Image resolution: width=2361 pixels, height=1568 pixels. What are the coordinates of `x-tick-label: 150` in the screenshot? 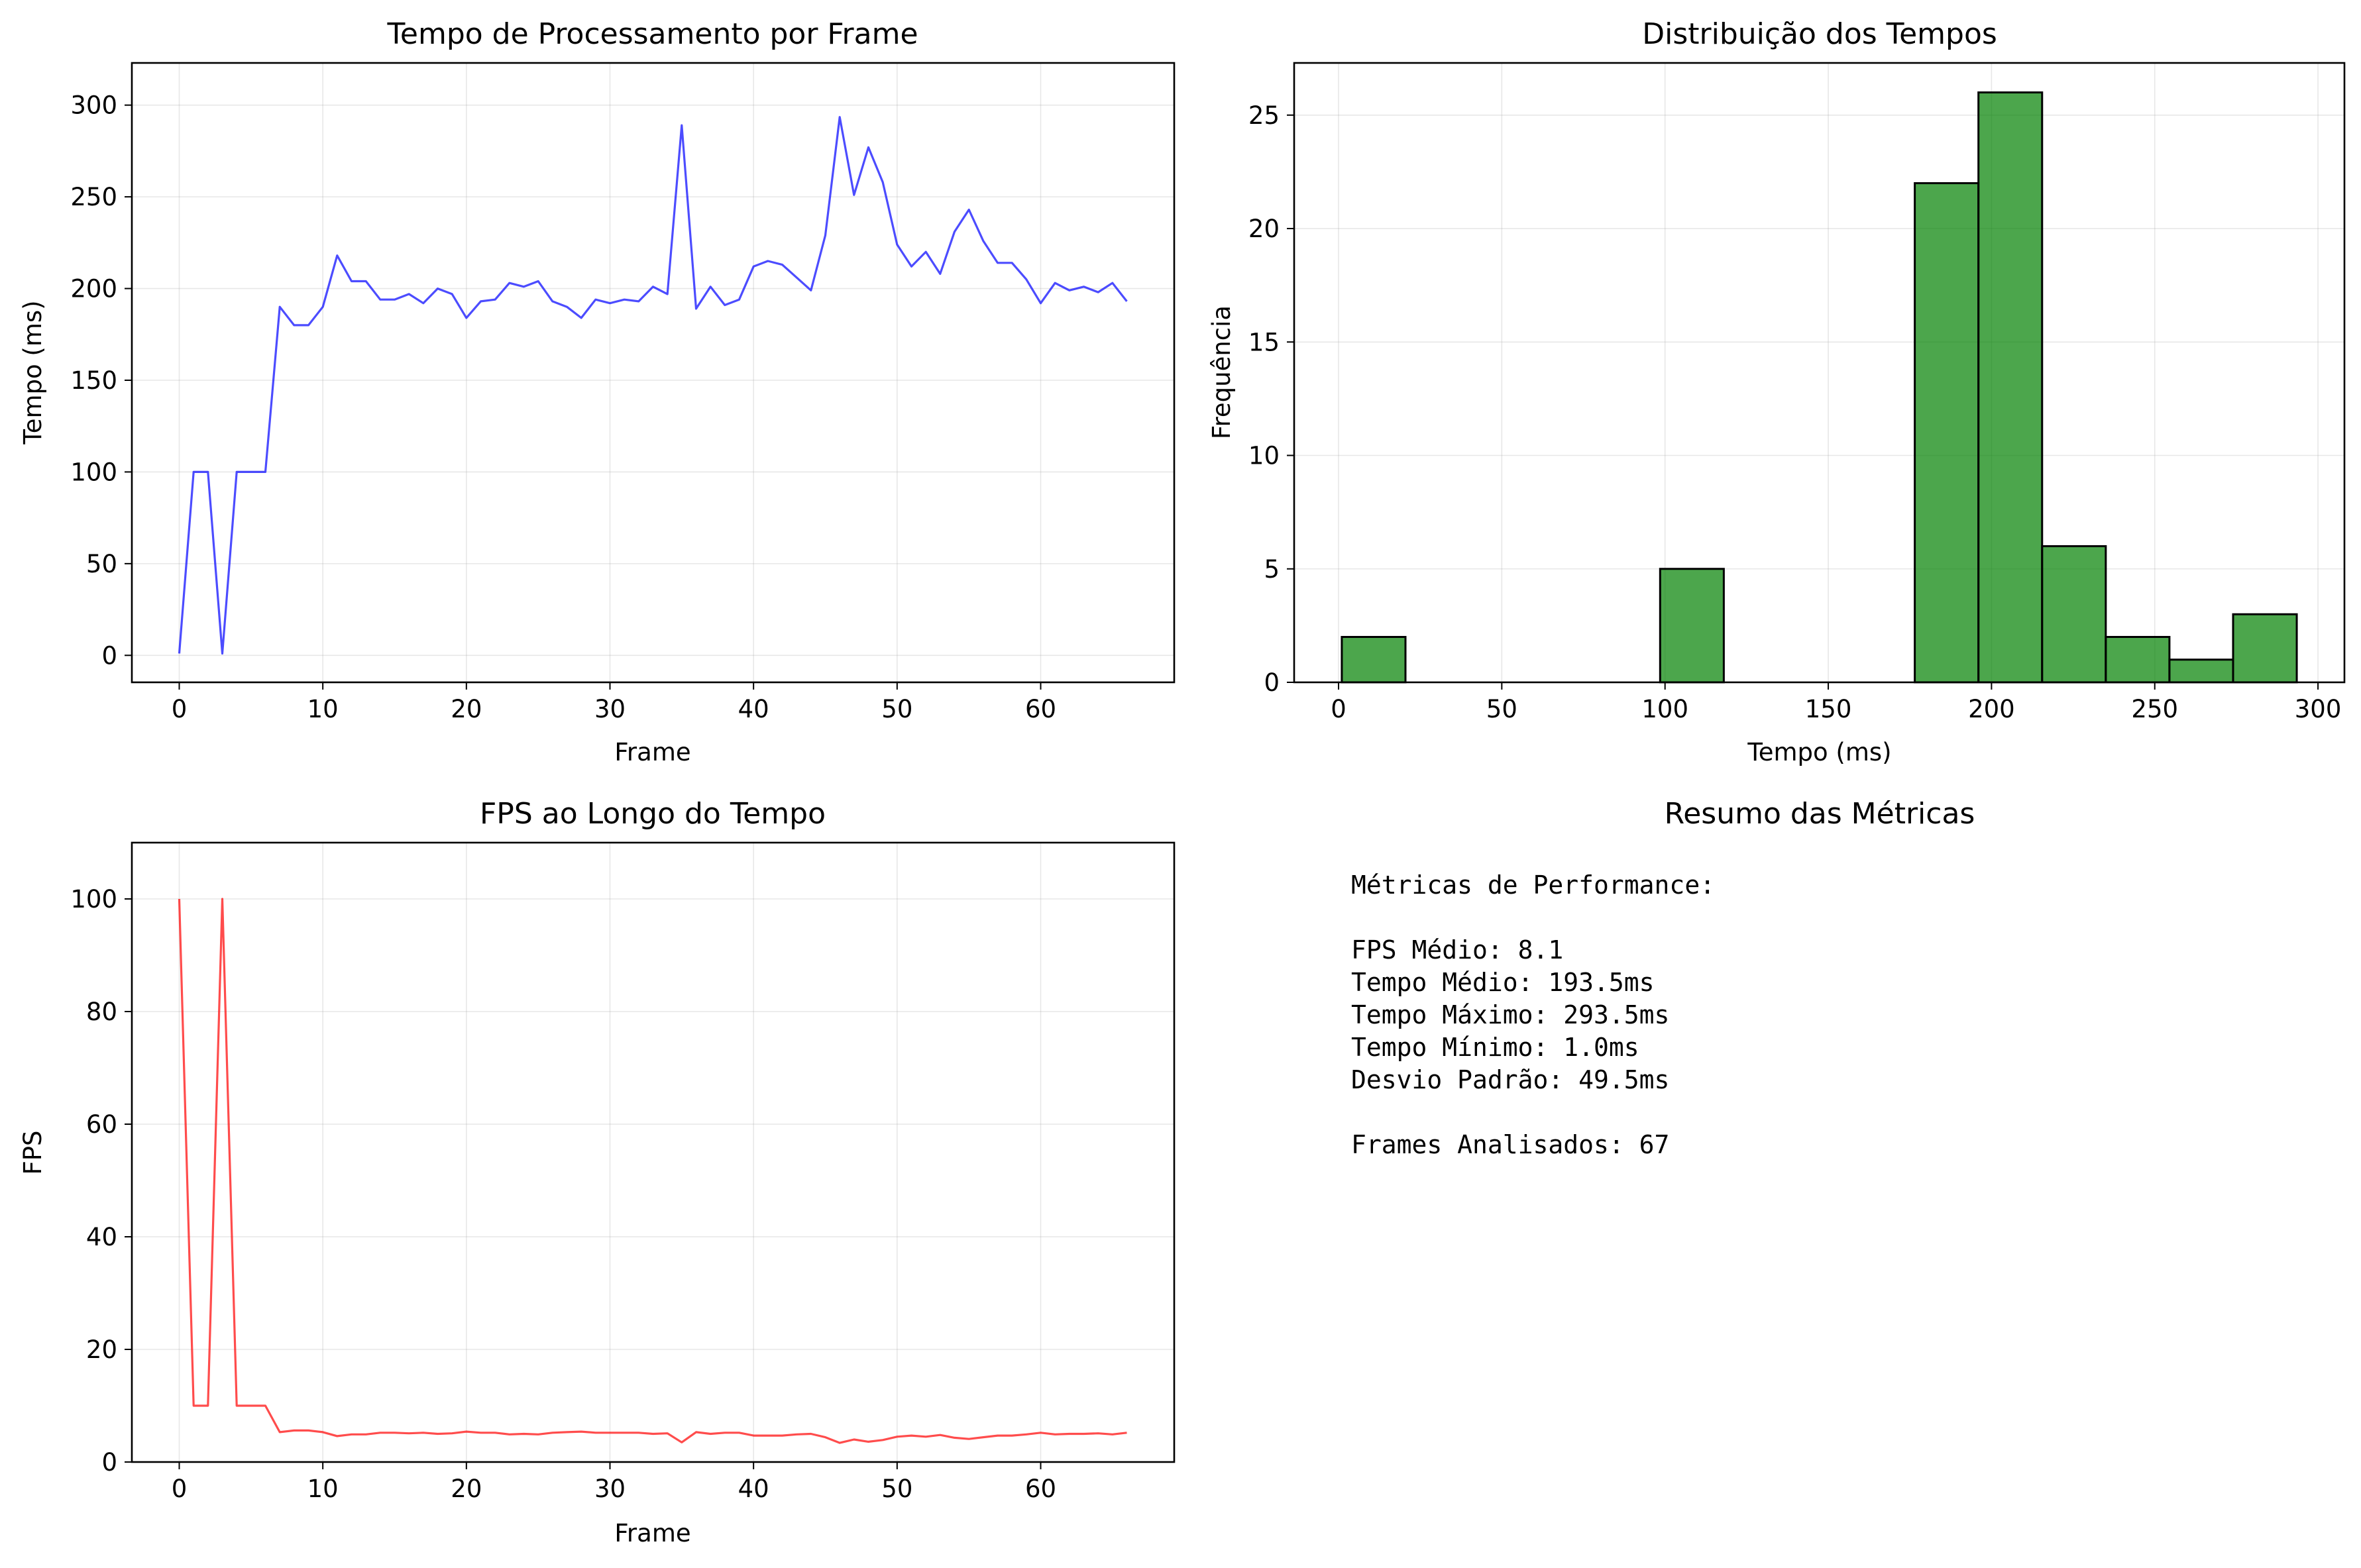 It's located at (1828, 709).